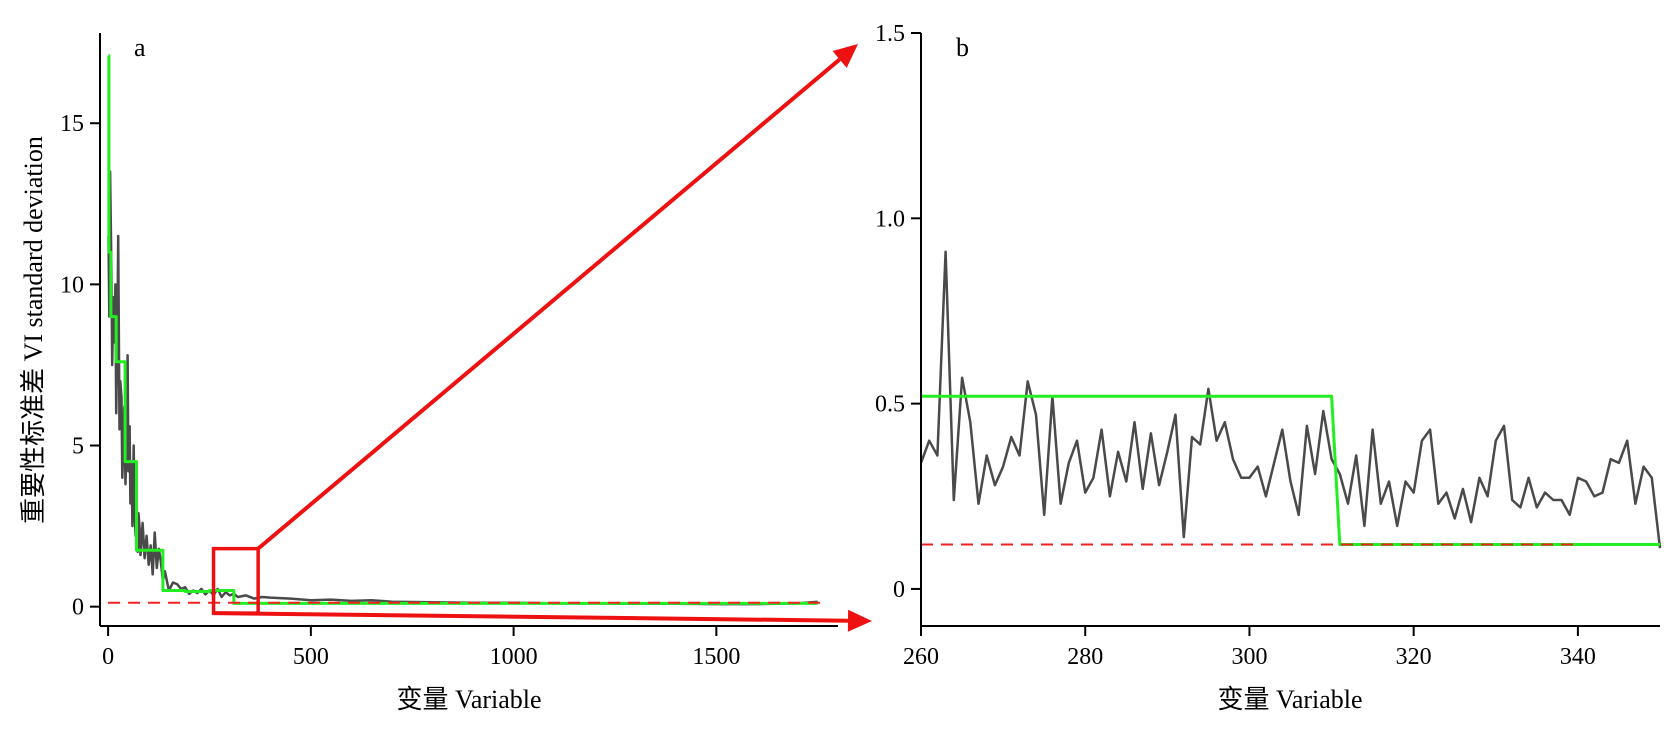 This screenshot has height=736, width=1673. What do you see at coordinates (108, 657) in the screenshot?
I see `x-tick-label: 0` at bounding box center [108, 657].